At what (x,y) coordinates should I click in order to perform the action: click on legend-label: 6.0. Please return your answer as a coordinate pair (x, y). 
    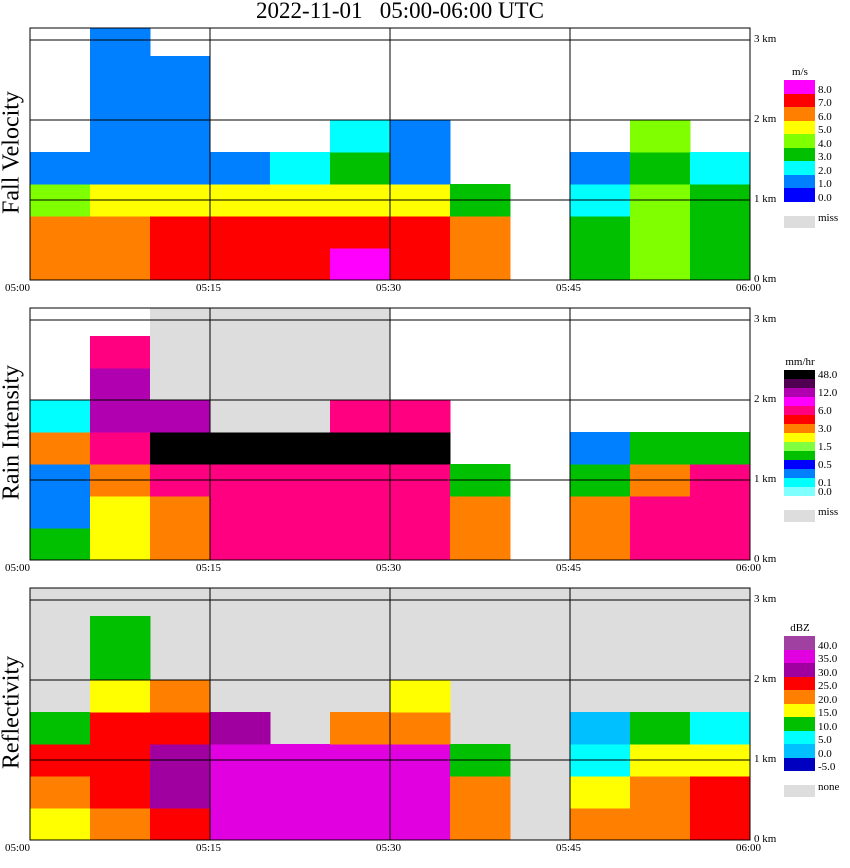
    Looking at the image, I should click on (825, 411).